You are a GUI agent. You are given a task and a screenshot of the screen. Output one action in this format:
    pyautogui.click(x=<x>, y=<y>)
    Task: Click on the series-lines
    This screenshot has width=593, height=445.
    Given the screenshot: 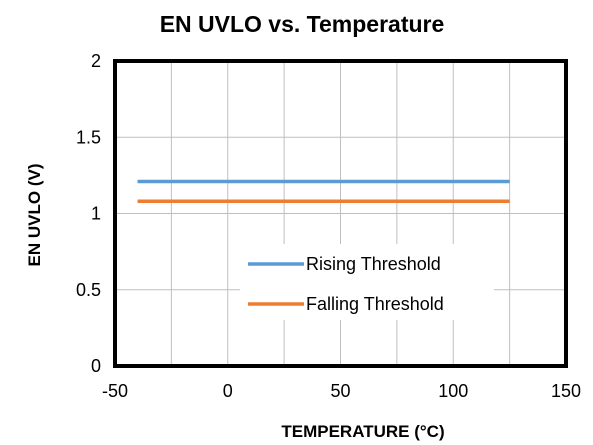 What is the action you would take?
    pyautogui.click(x=323, y=191)
    